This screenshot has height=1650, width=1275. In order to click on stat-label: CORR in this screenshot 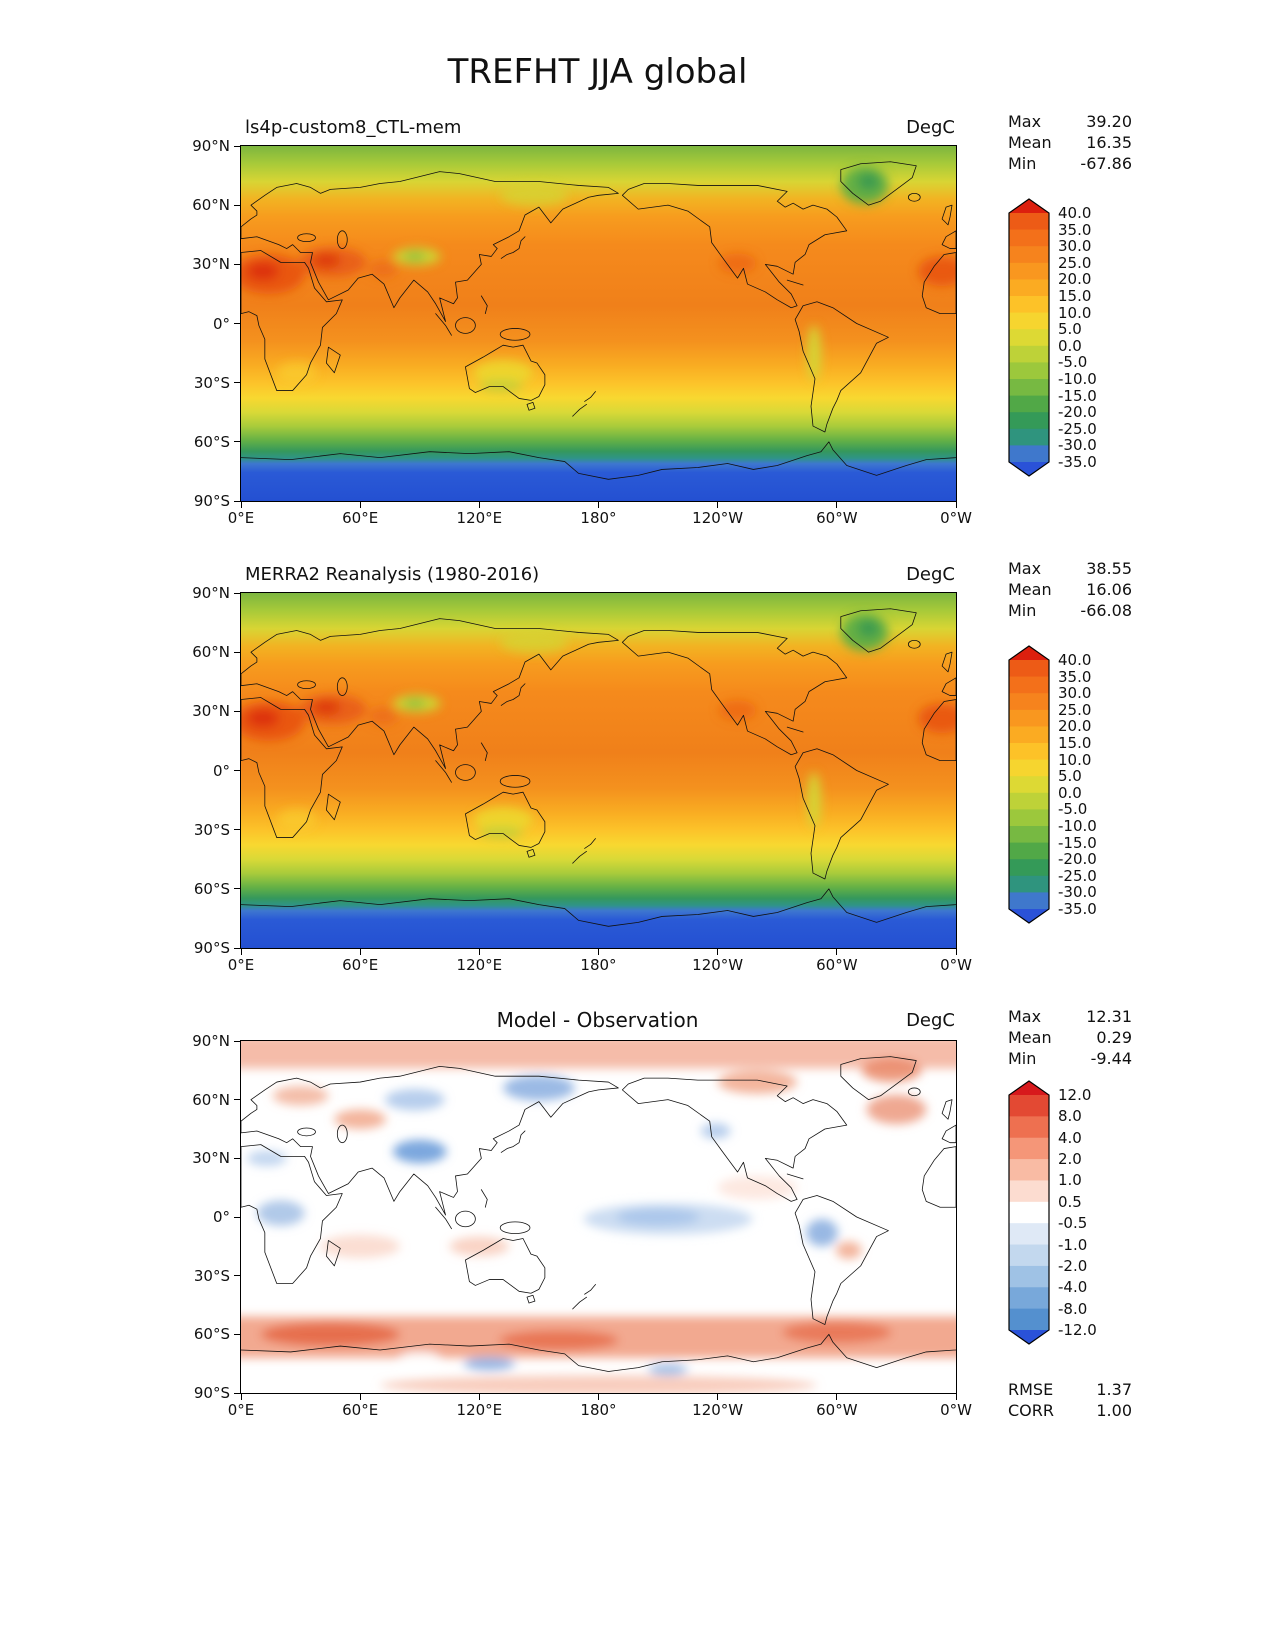, I will do `click(1031, 1410)`.